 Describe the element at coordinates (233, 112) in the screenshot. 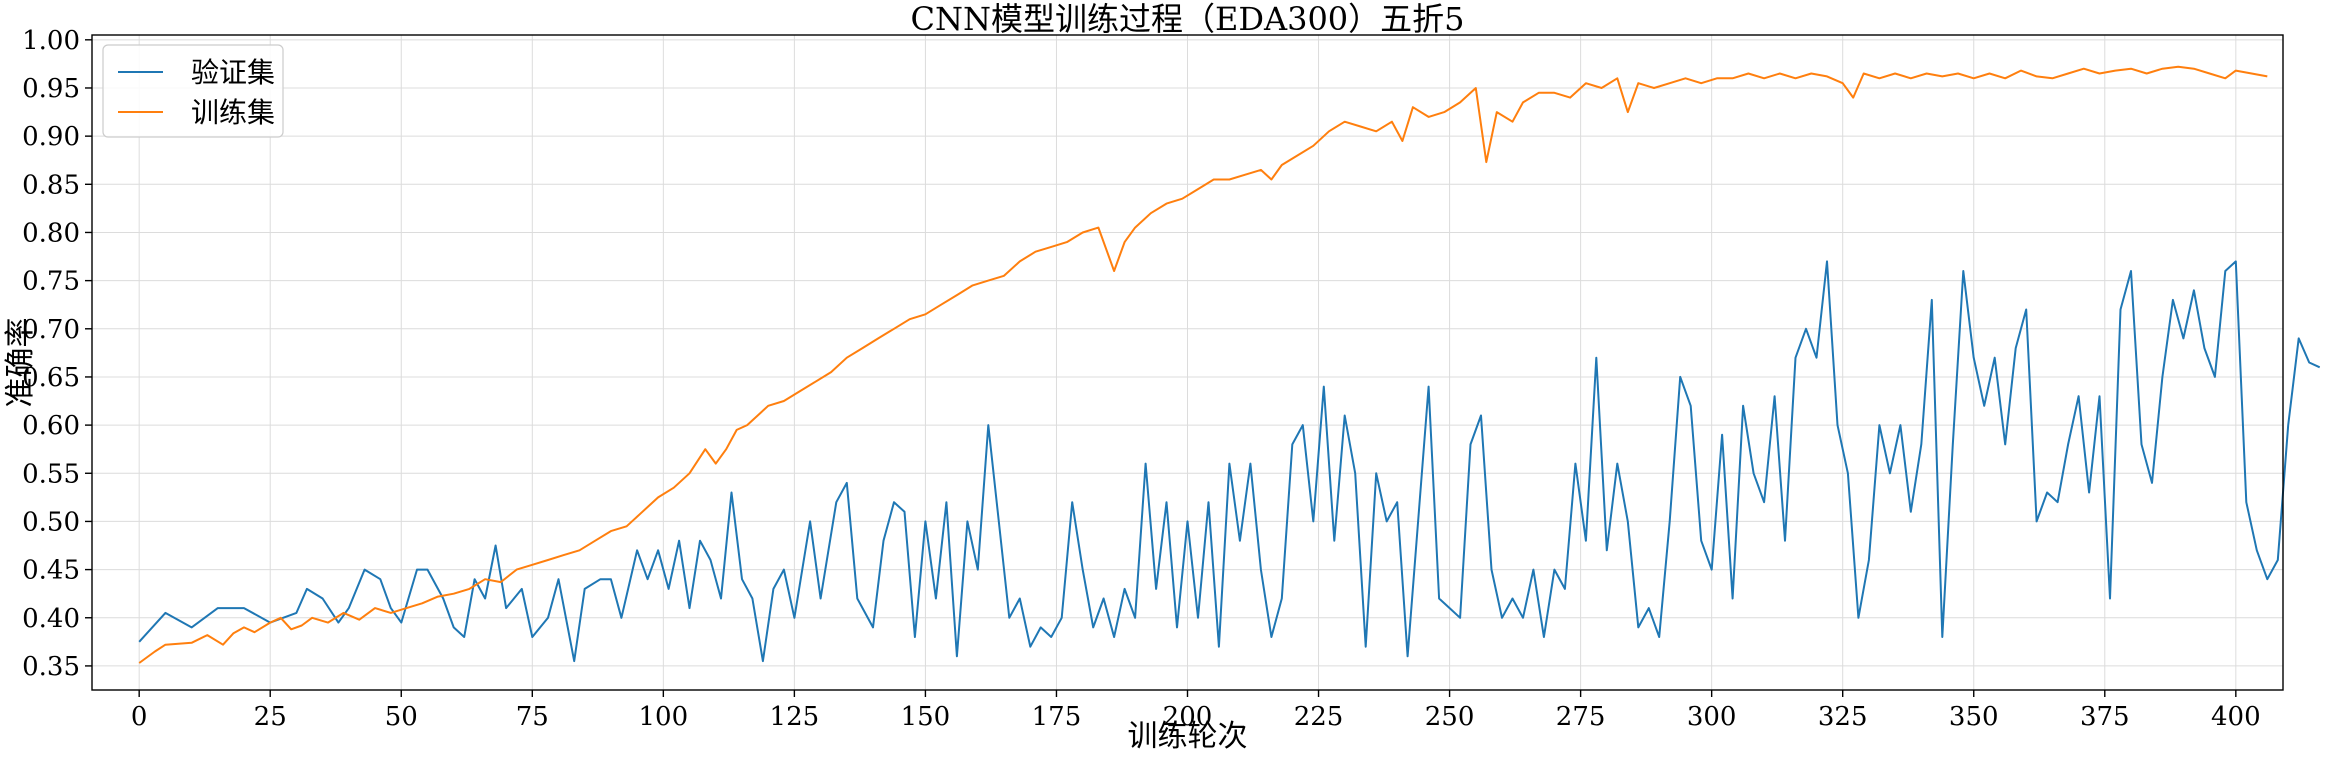

I see `legend-label: 训练集` at that location.